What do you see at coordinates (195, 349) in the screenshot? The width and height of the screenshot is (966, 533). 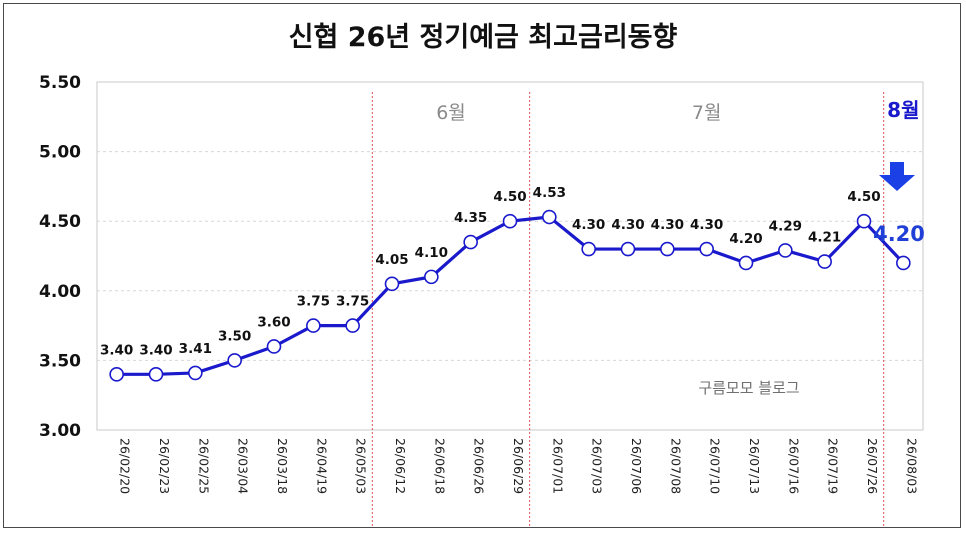 I see `data-label: 3.41` at bounding box center [195, 349].